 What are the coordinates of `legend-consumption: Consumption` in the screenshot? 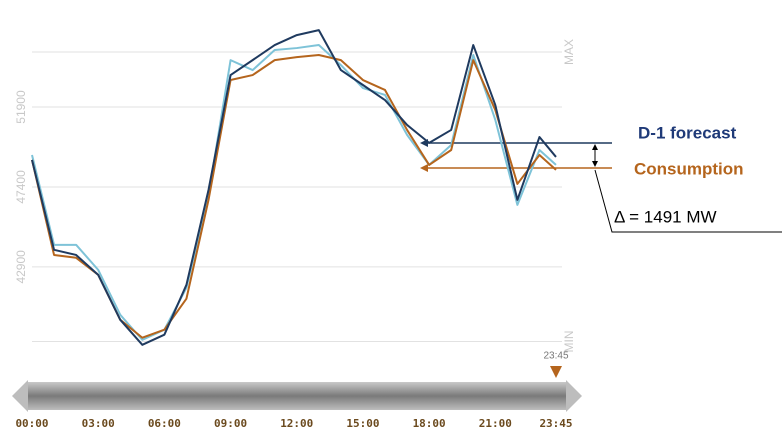 It's located at (689, 168).